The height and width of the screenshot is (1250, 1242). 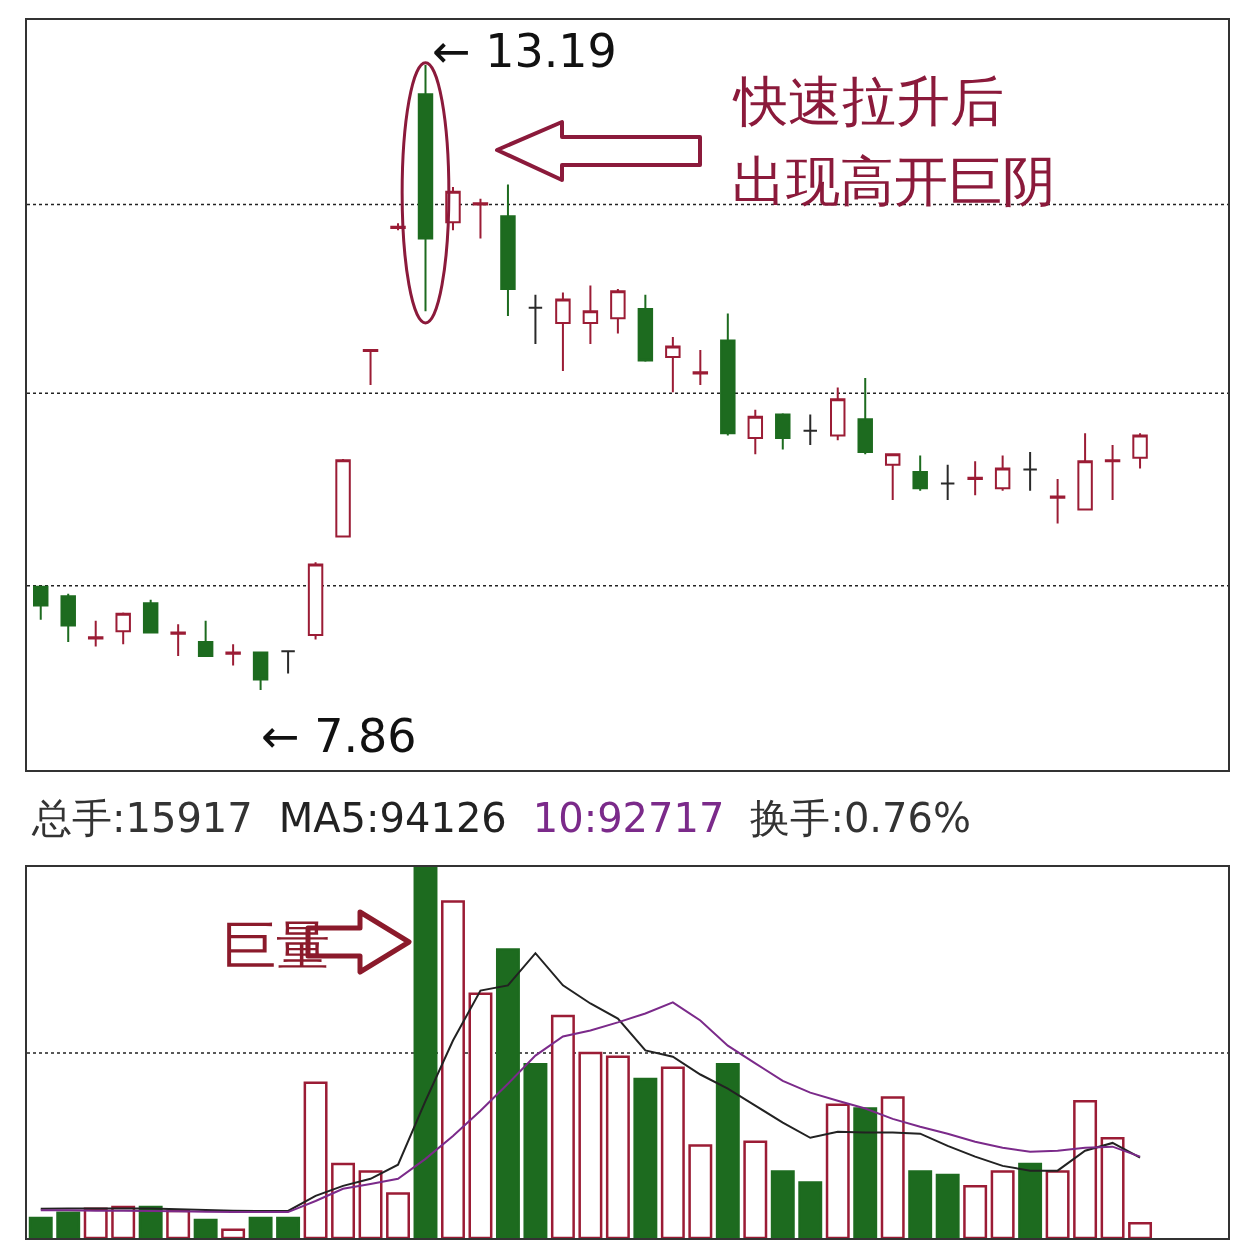 I want to click on text: 换手:0.76%, so click(x=860, y=818).